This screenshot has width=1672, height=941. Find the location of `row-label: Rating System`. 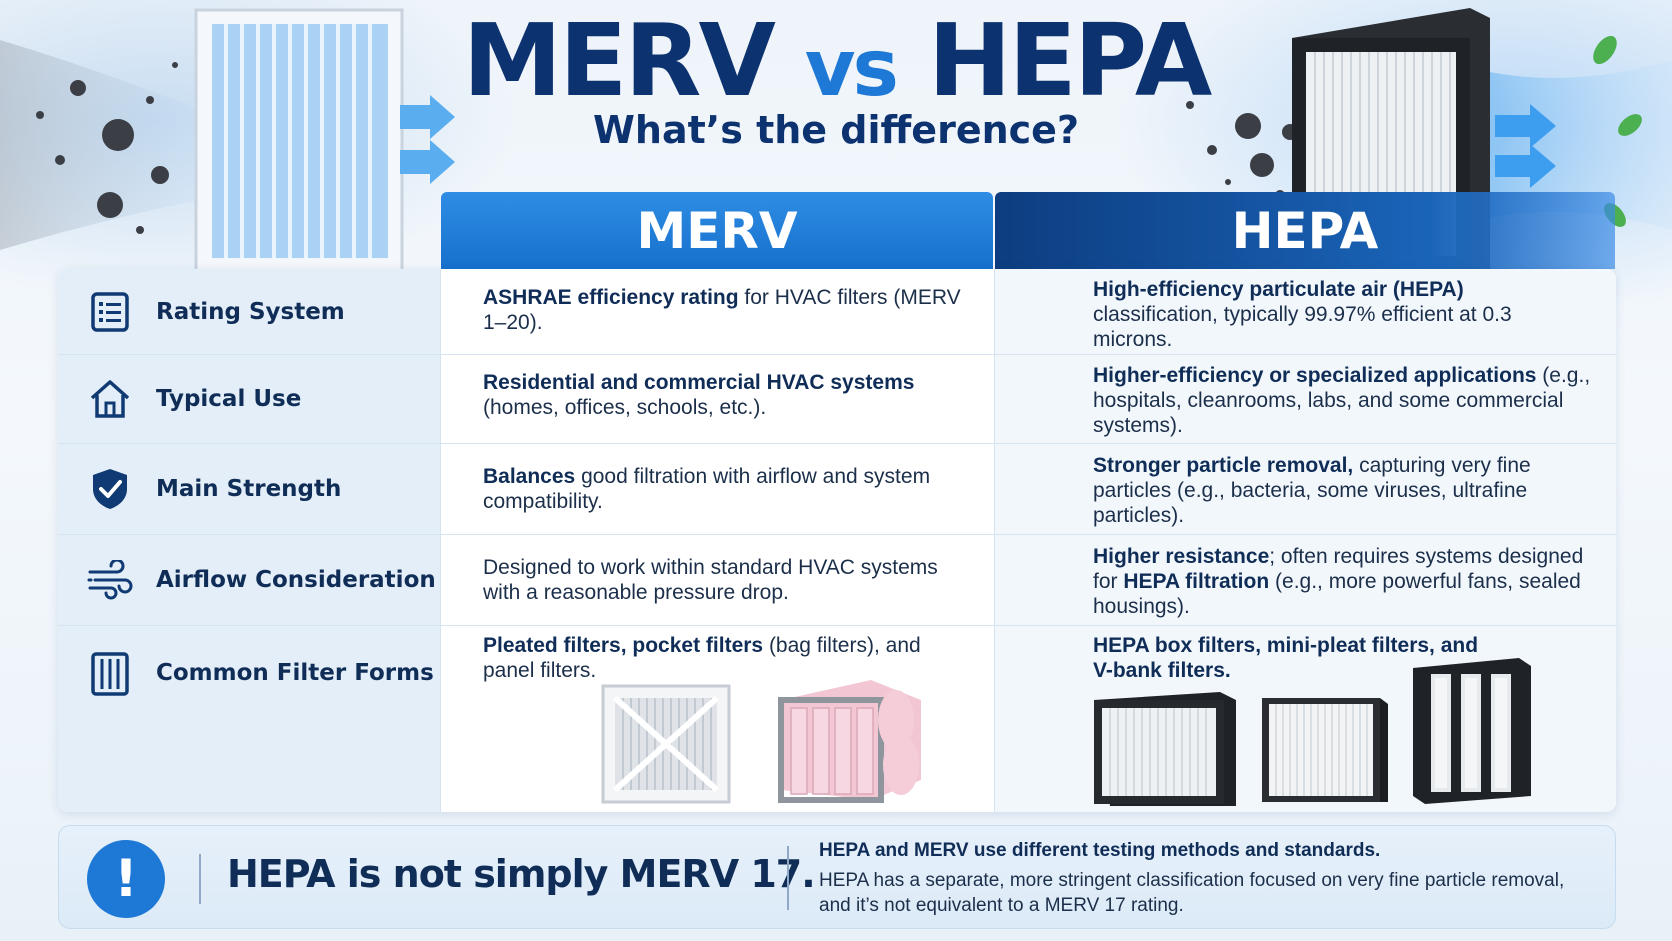

row-label: Rating System is located at coordinates (250, 311).